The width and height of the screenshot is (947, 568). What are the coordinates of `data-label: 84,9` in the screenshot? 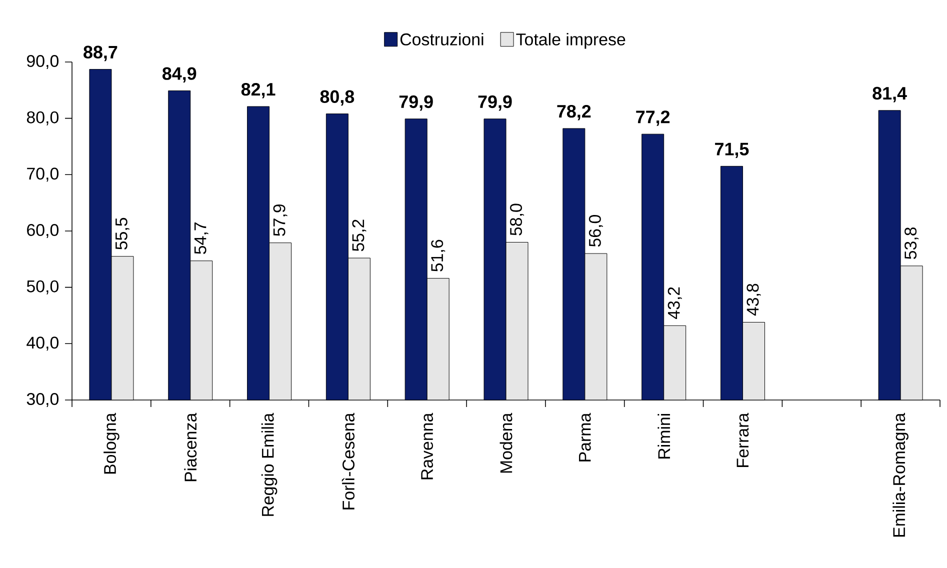 It's located at (179, 75).